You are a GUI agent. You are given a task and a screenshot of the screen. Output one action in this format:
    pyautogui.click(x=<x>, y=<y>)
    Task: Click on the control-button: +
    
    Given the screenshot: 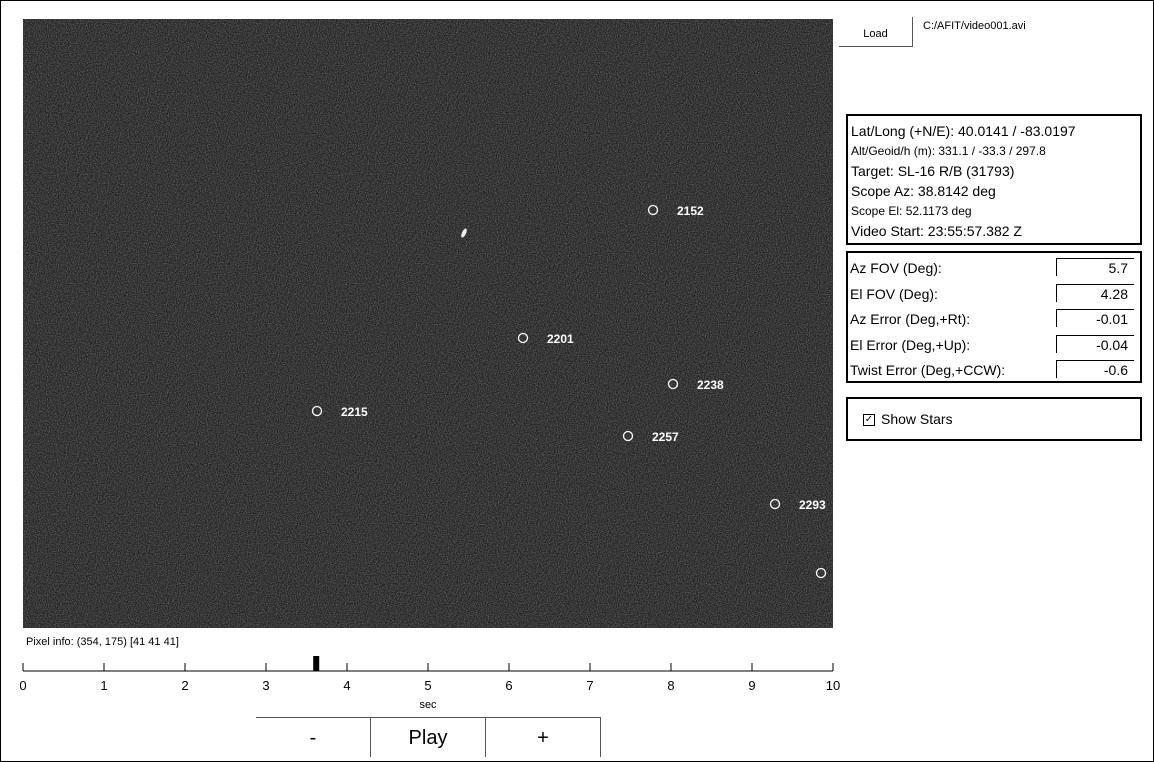 What is the action you would take?
    pyautogui.click(x=543, y=737)
    